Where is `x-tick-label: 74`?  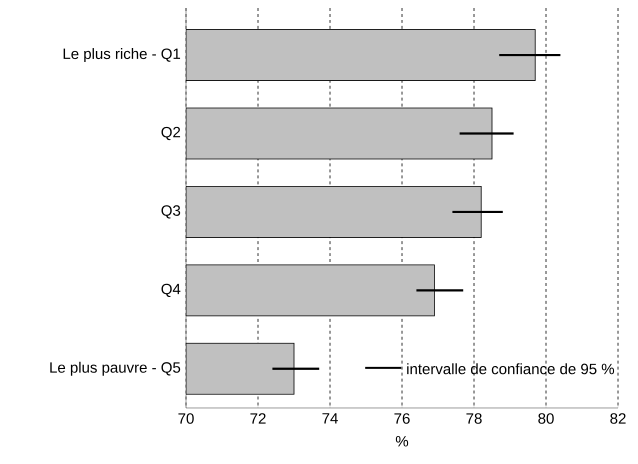
x-tick-label: 74 is located at coordinates (330, 418).